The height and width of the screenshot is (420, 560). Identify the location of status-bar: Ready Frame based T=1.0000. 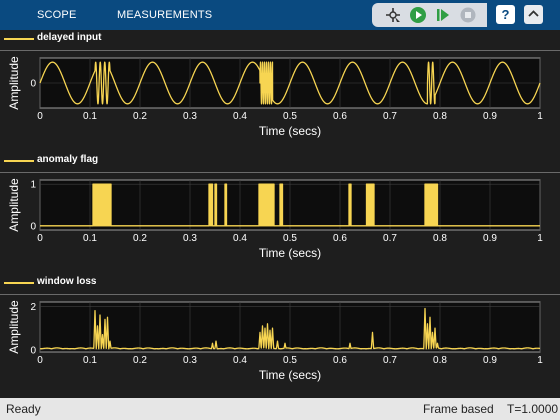
(280, 409).